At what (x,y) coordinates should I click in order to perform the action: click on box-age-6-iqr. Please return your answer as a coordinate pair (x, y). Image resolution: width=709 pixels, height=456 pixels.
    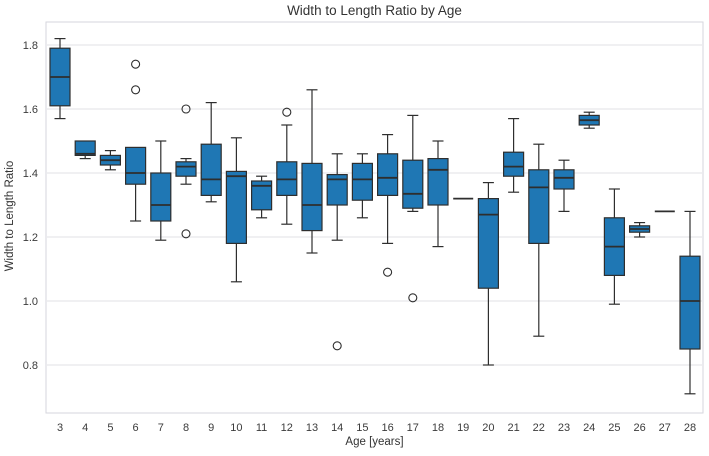
    Looking at the image, I should click on (135, 165).